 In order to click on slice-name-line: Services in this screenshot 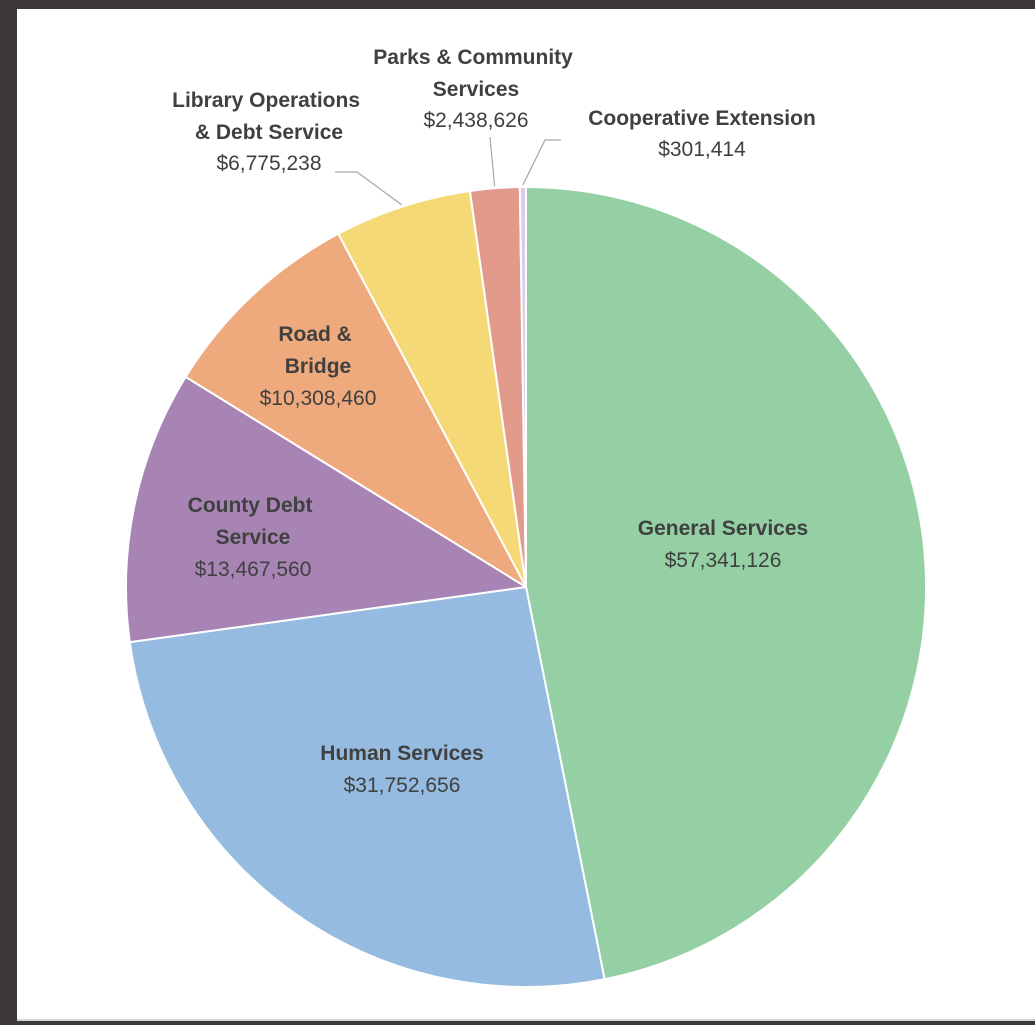, I will do `click(476, 89)`.